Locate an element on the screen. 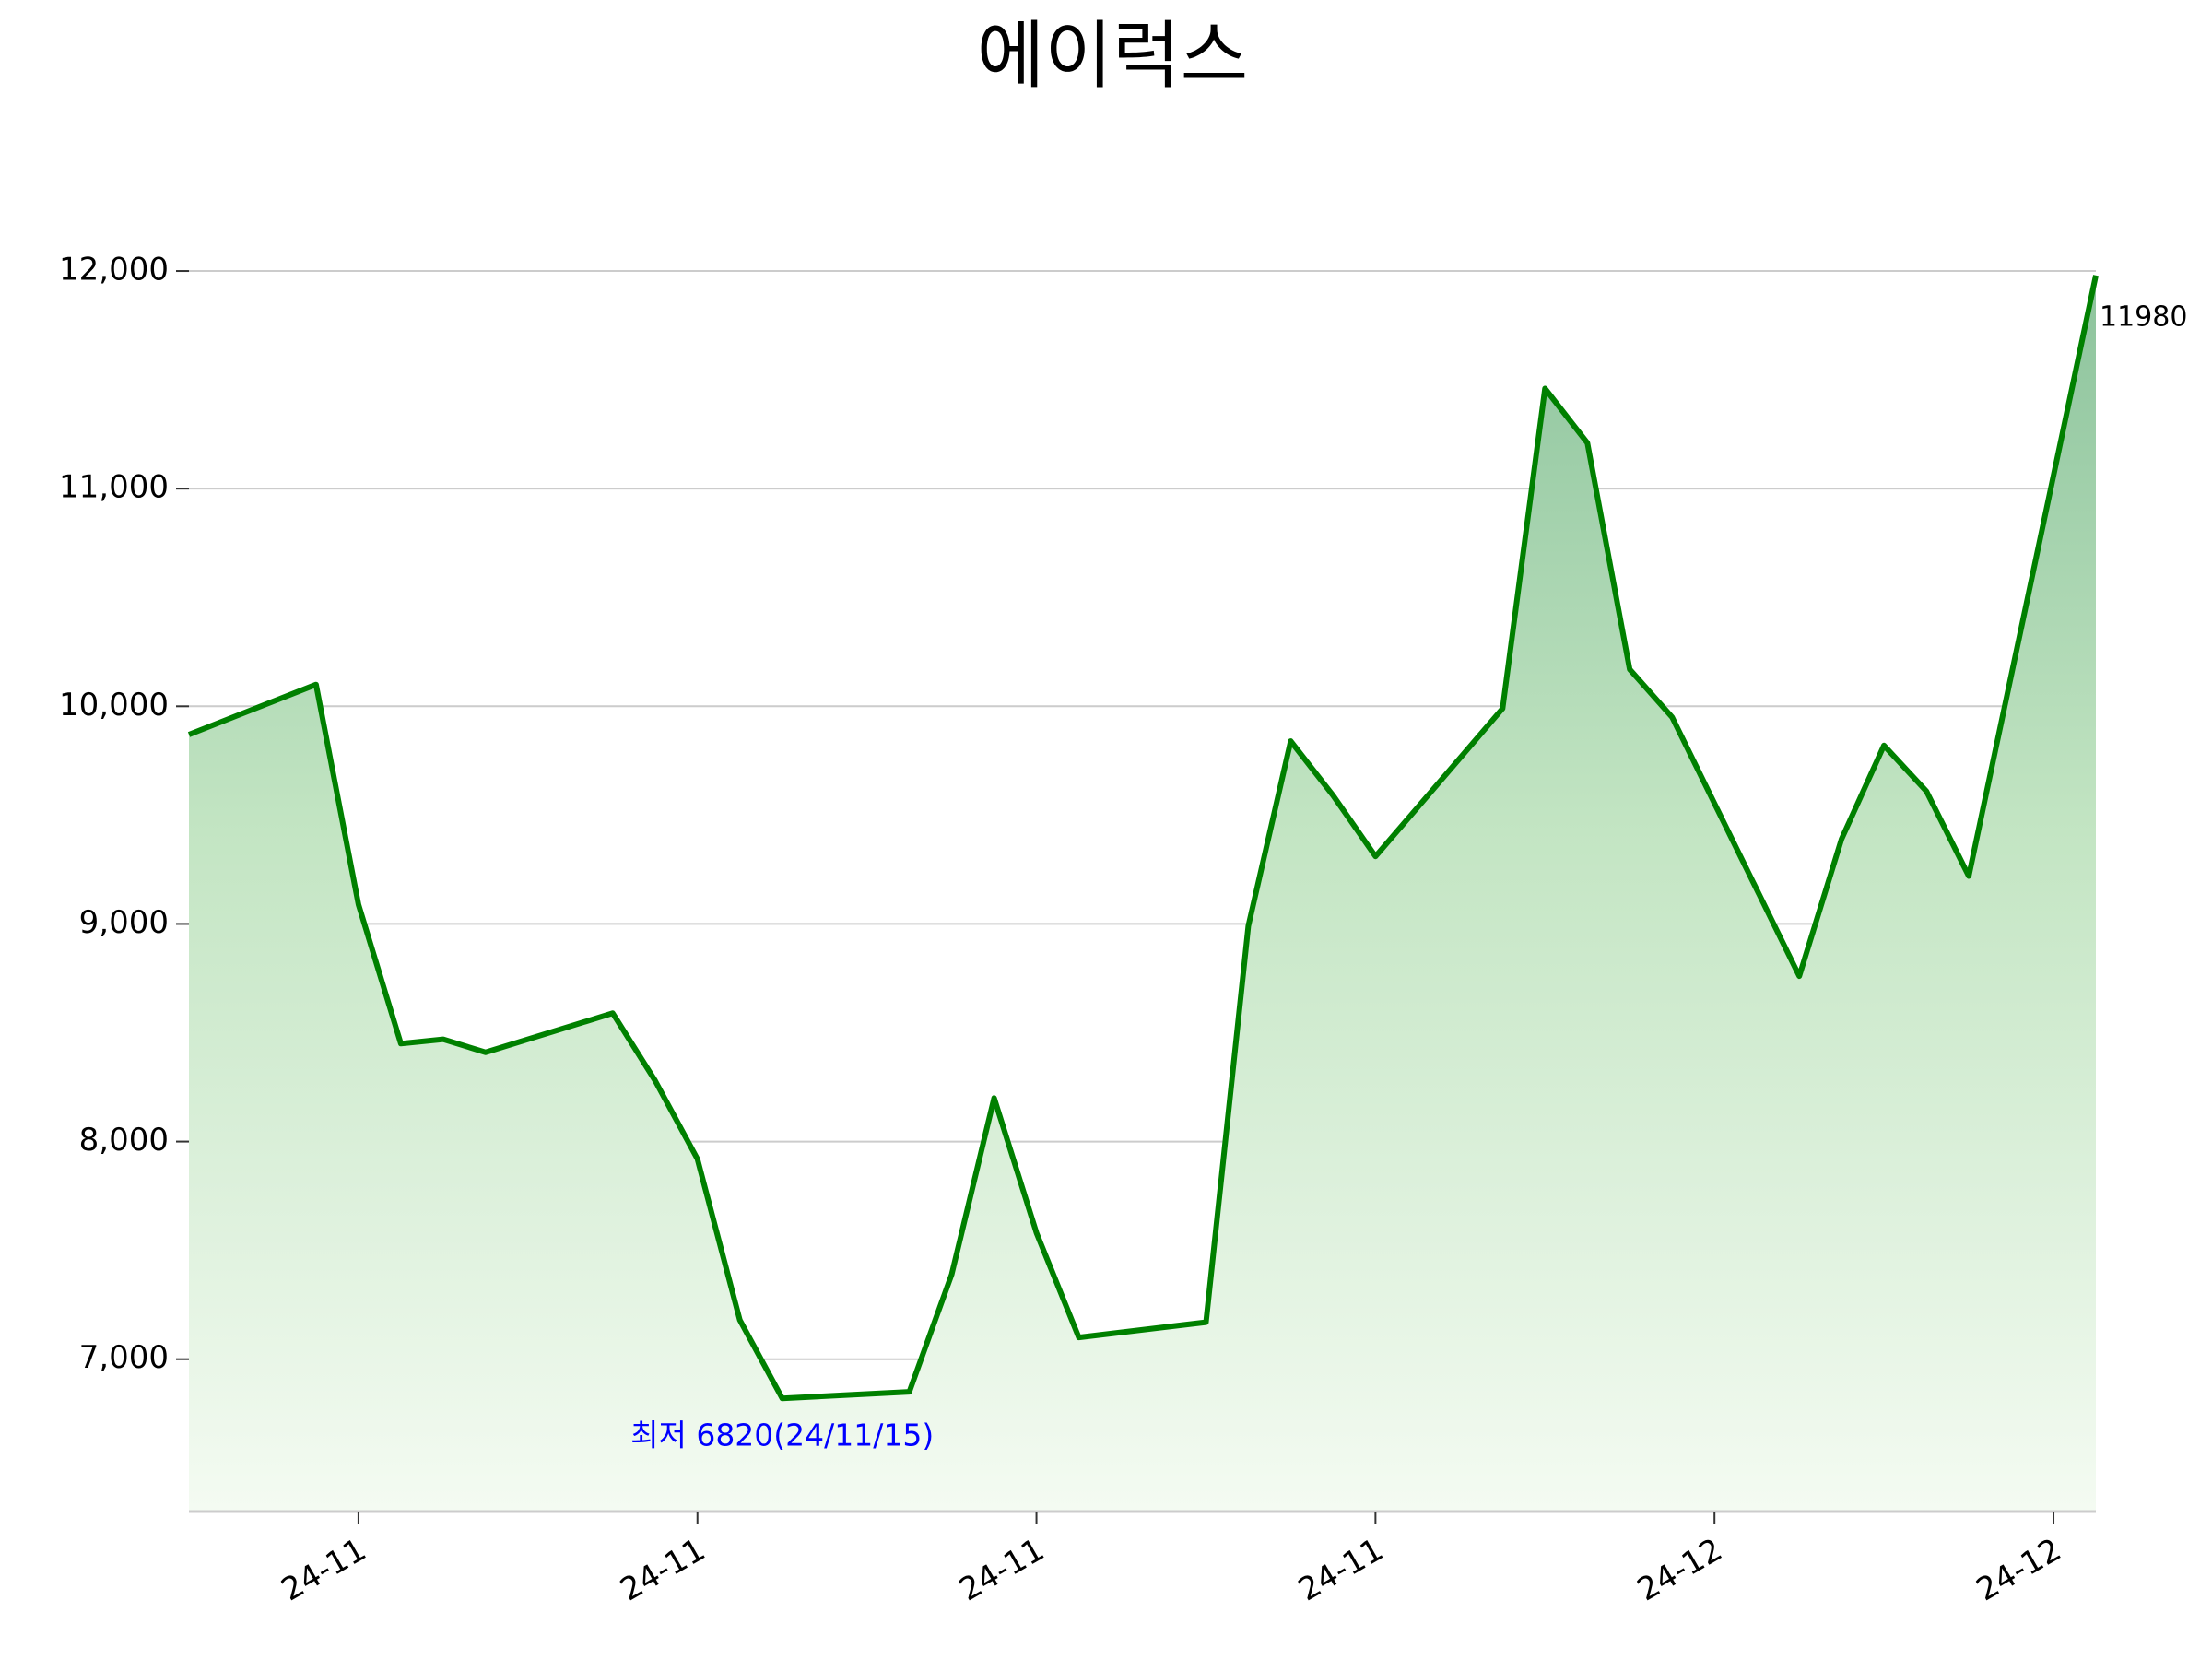  y-tick-label: 9,000 is located at coordinates (124, 922).